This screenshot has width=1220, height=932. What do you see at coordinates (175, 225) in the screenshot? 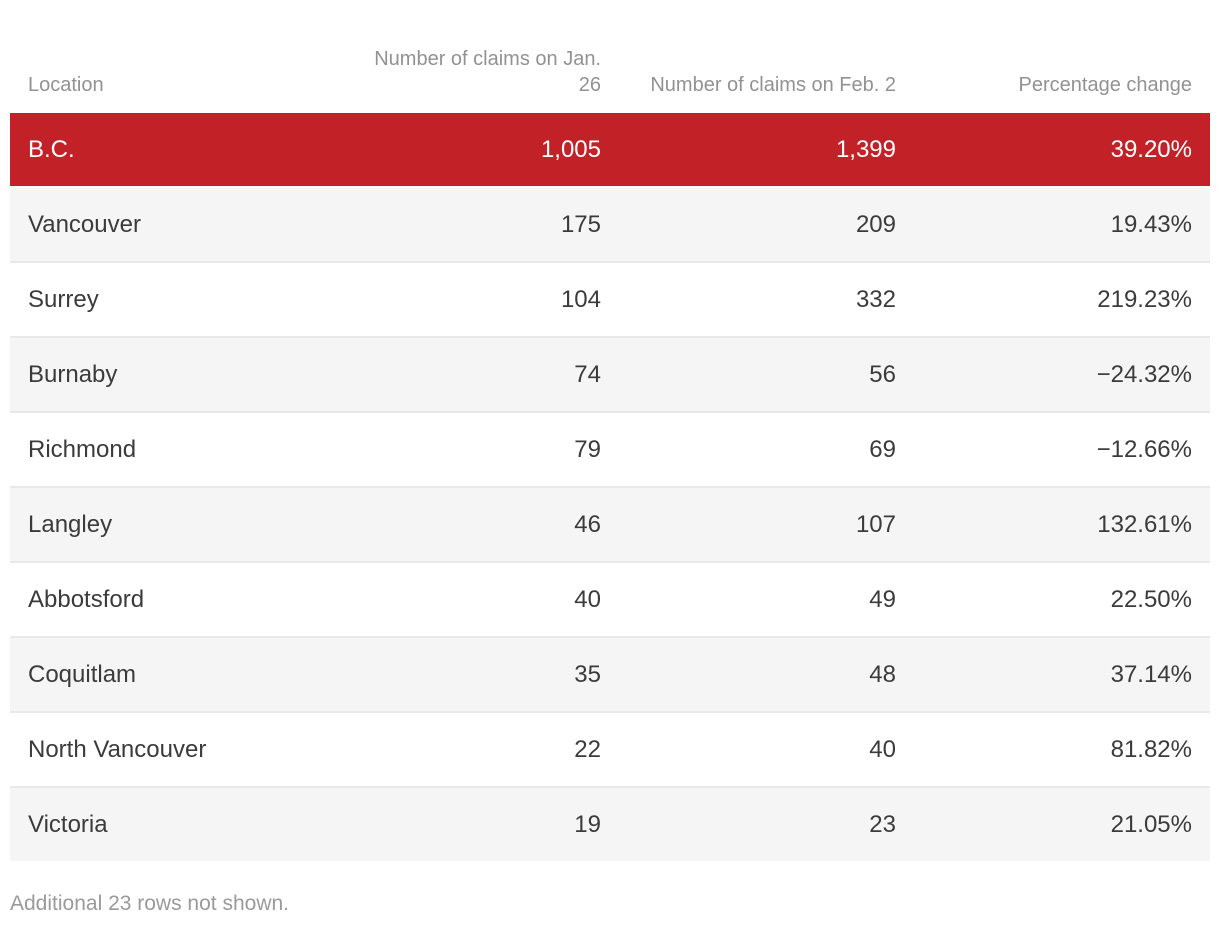
I see `location-cell: Vancouver` at bounding box center [175, 225].